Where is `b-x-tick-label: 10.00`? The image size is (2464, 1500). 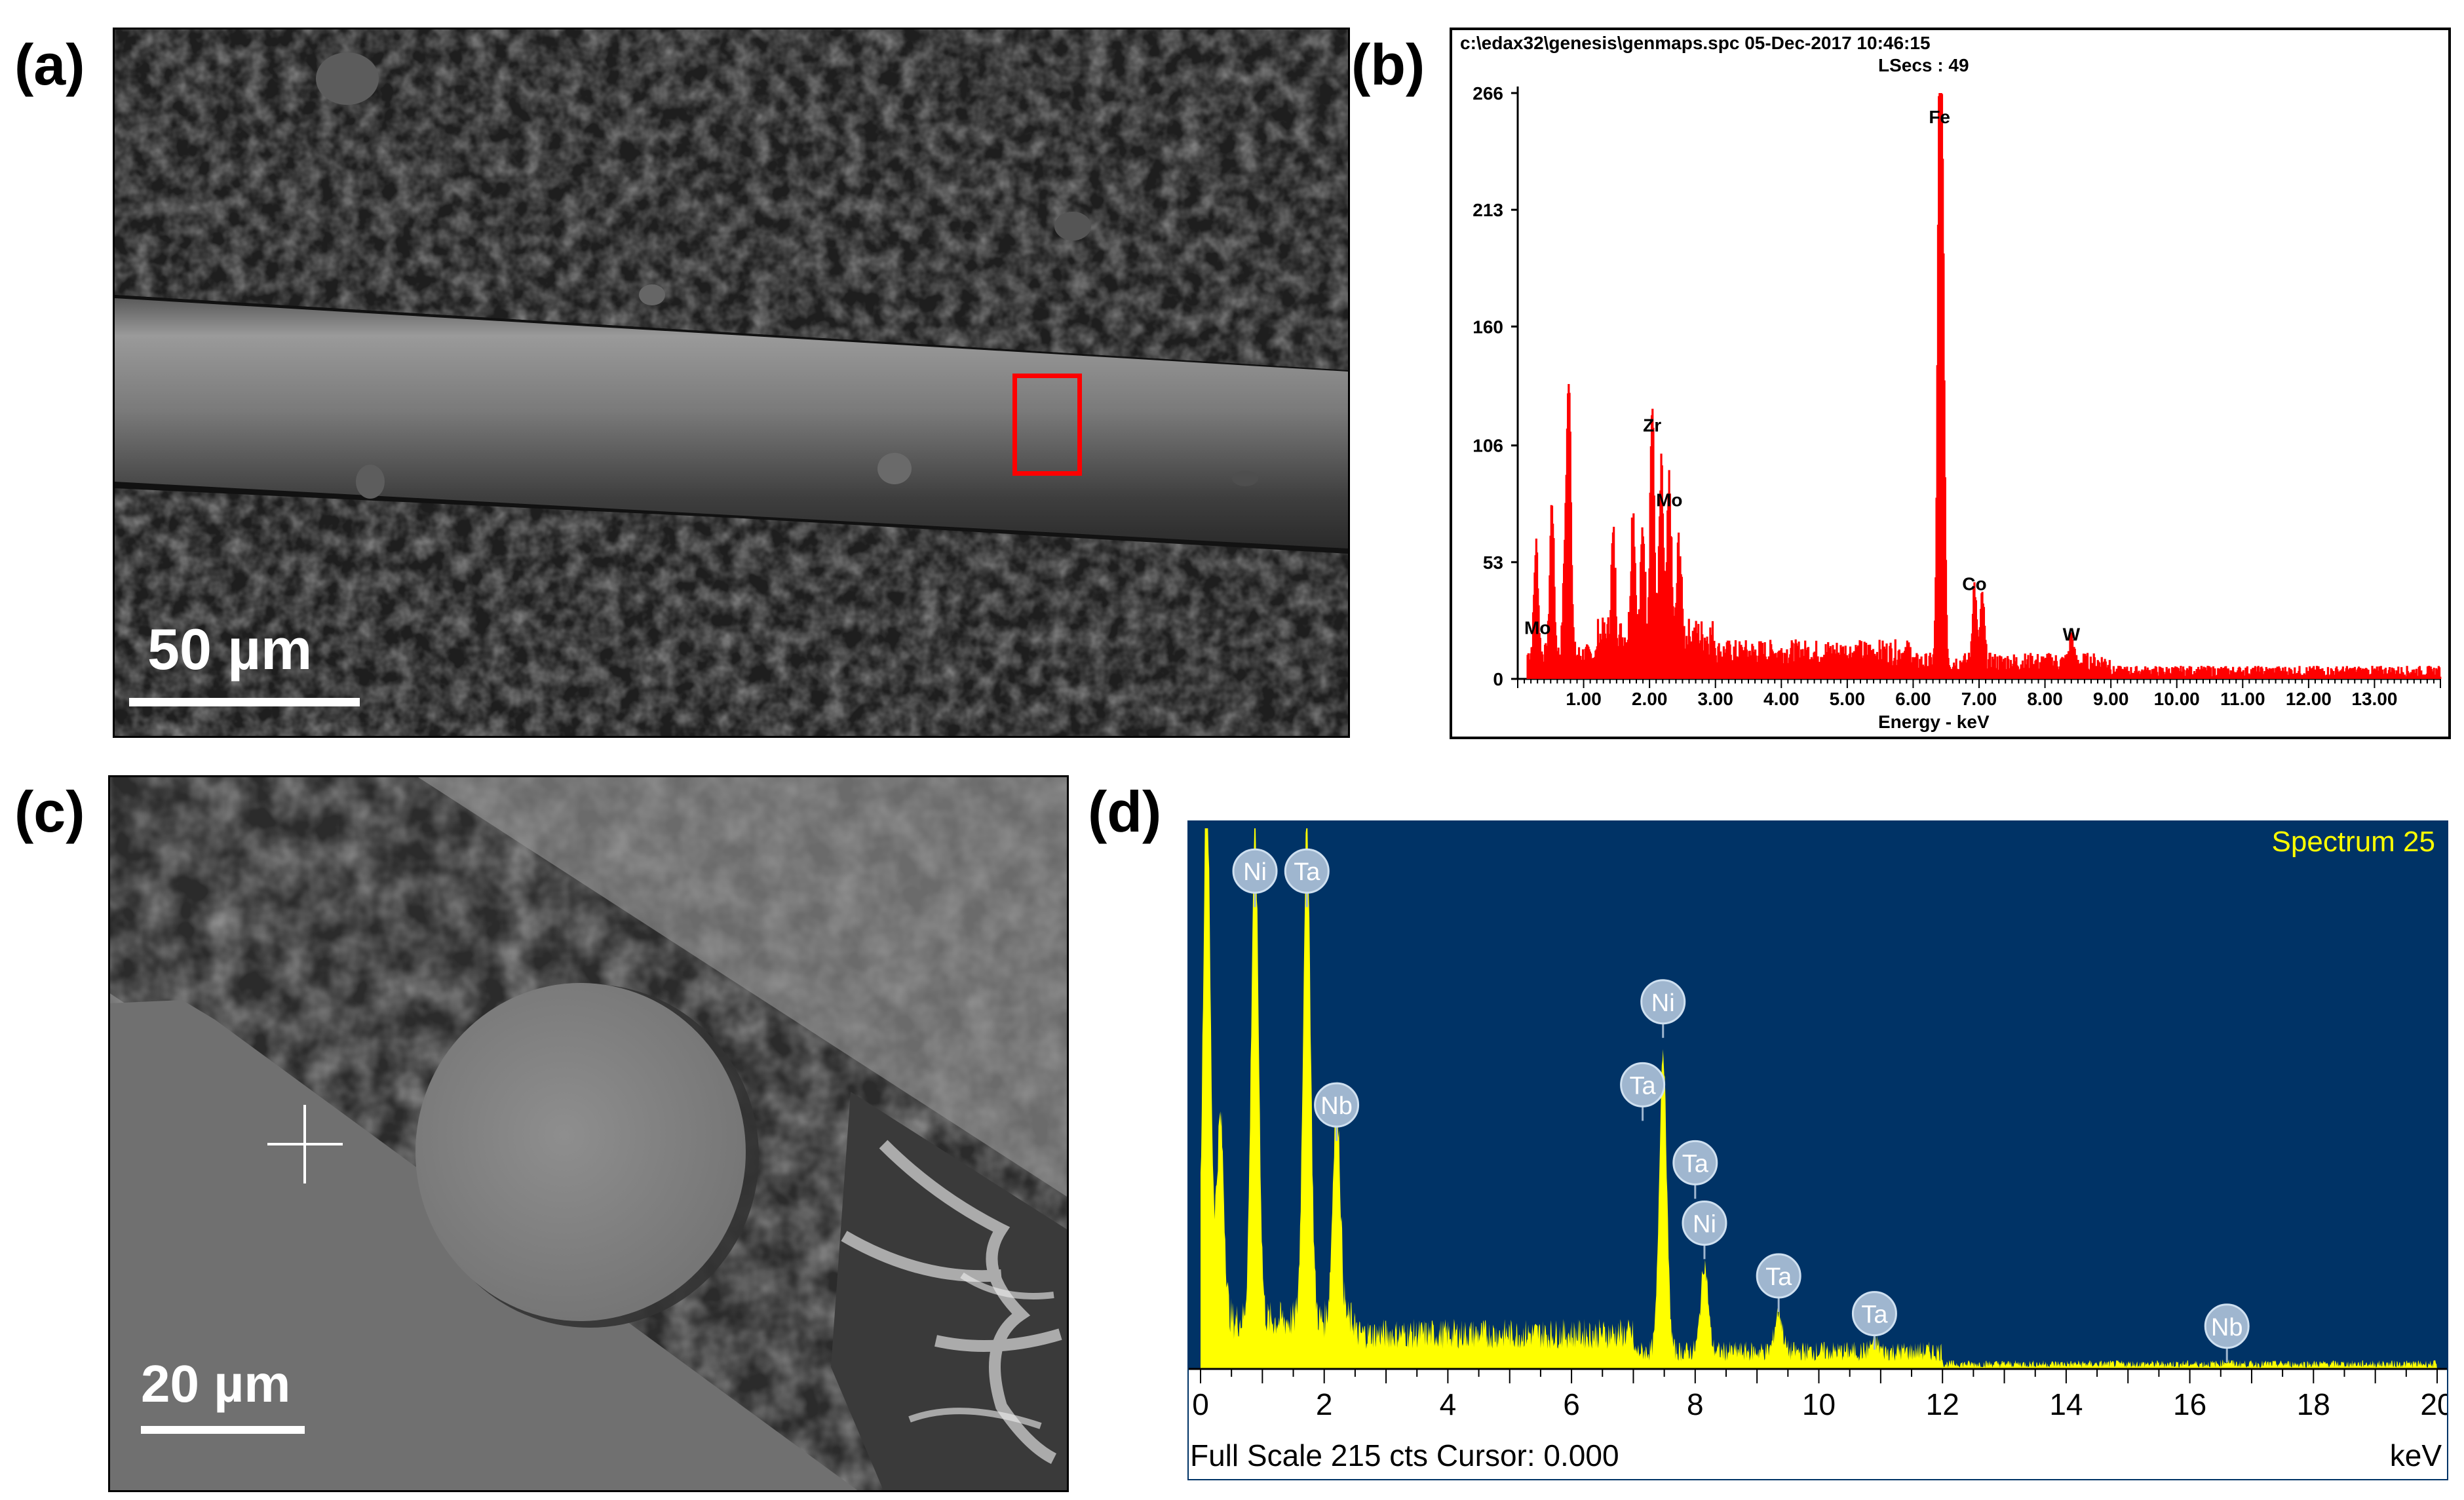 b-x-tick-label: 10.00 is located at coordinates (2177, 699).